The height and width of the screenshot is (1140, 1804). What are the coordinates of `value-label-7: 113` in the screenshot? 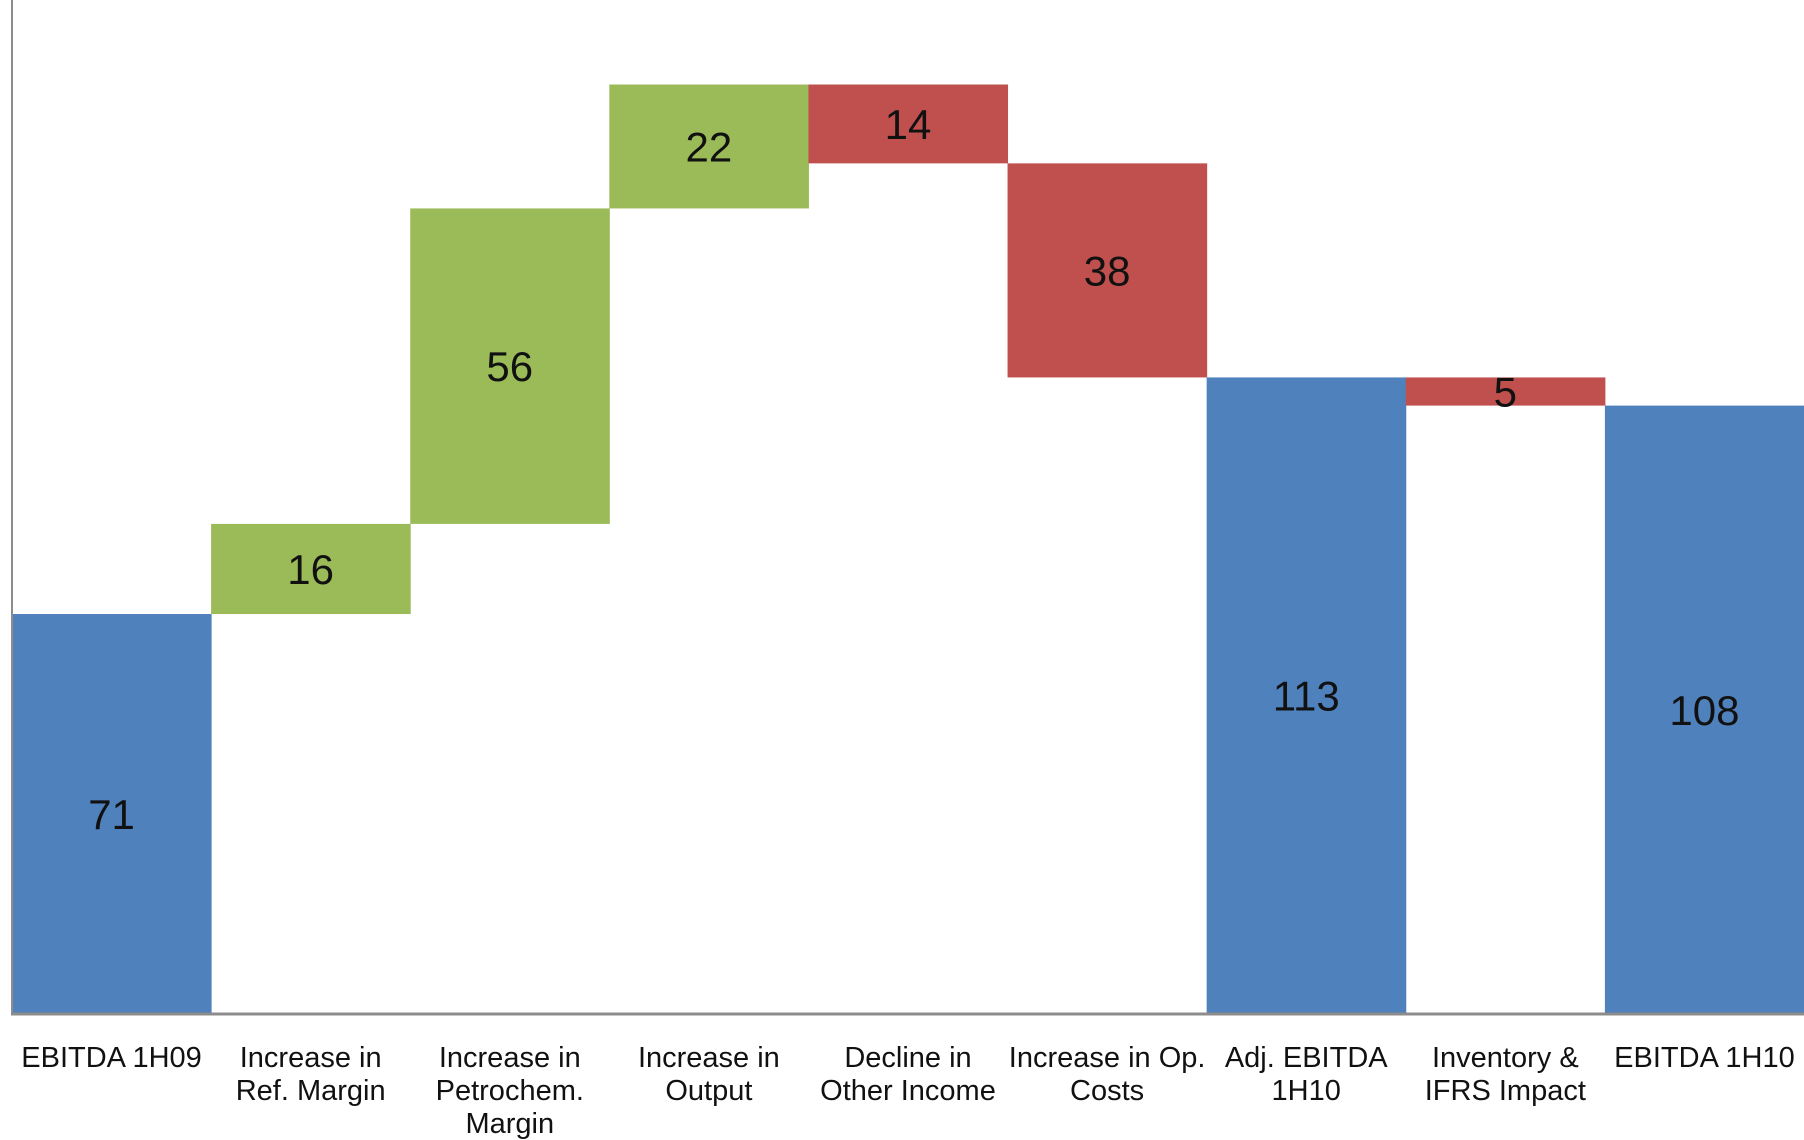 It's located at (1306, 696).